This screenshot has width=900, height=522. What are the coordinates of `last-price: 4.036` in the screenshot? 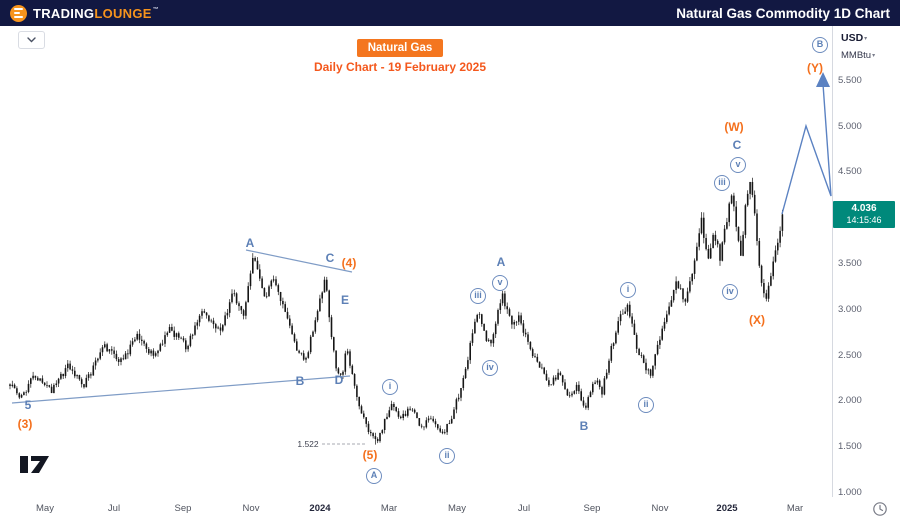 It's located at (864, 209).